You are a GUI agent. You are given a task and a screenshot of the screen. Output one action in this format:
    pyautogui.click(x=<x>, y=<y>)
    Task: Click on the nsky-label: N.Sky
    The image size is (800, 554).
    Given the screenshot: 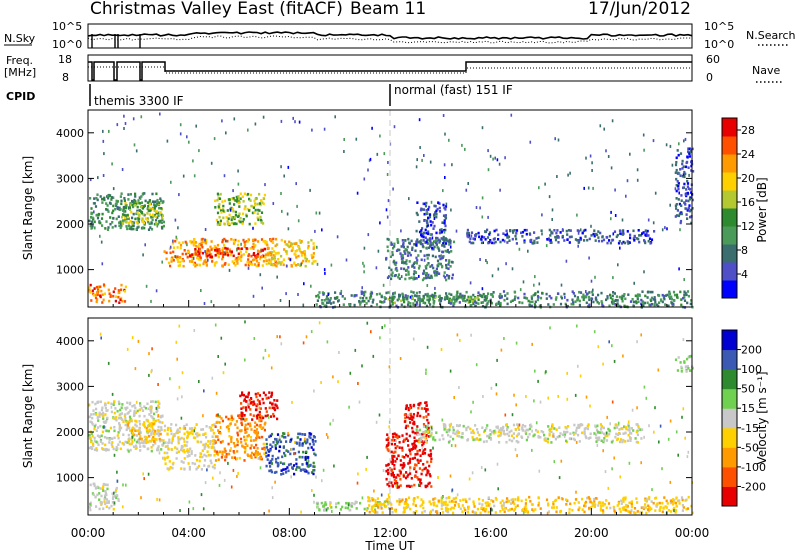 What is the action you would take?
    pyautogui.click(x=20, y=38)
    